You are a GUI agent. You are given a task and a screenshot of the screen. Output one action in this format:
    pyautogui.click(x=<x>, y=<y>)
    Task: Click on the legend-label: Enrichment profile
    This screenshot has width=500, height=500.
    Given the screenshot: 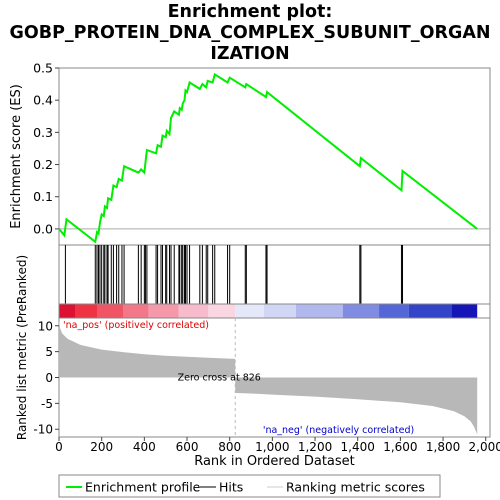 What is the action you would take?
    pyautogui.click(x=143, y=487)
    